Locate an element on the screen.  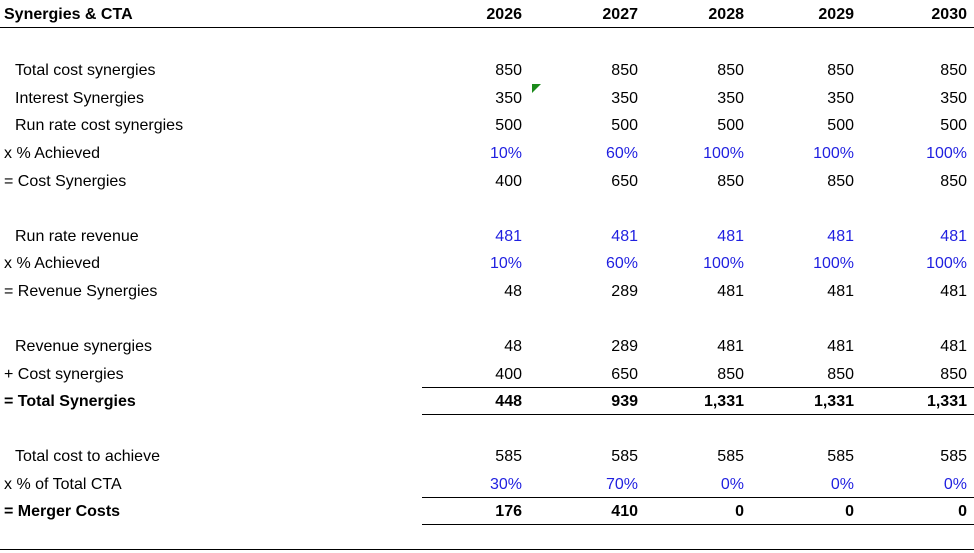
row-label: Total cost synergies is located at coordinates (85, 70).